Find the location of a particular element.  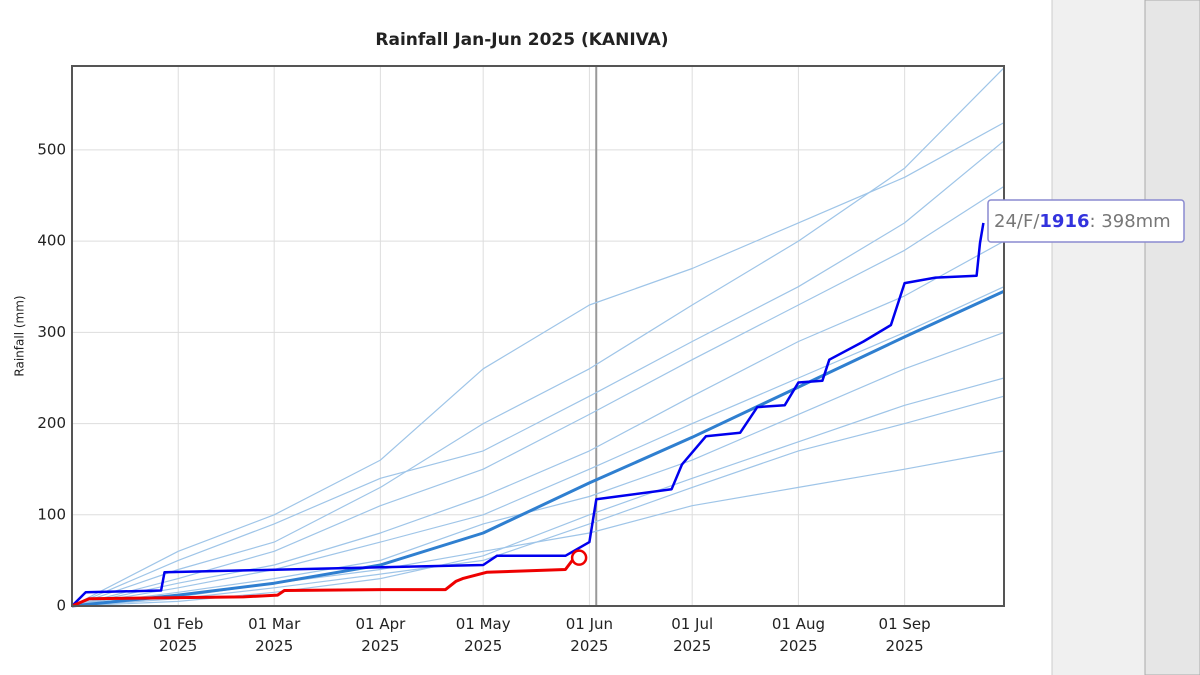

x-tick-label: 01 Mar 2025 is located at coordinates (274, 635).